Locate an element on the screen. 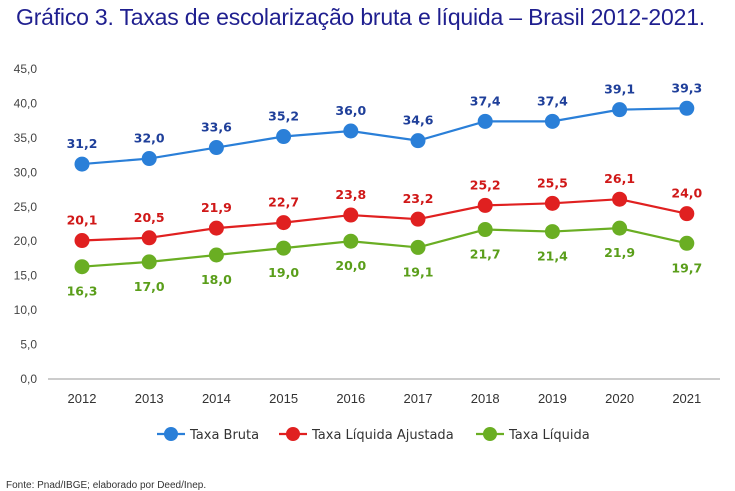 The image size is (735, 491). y-tick-label: 0,0 is located at coordinates (28, 379).